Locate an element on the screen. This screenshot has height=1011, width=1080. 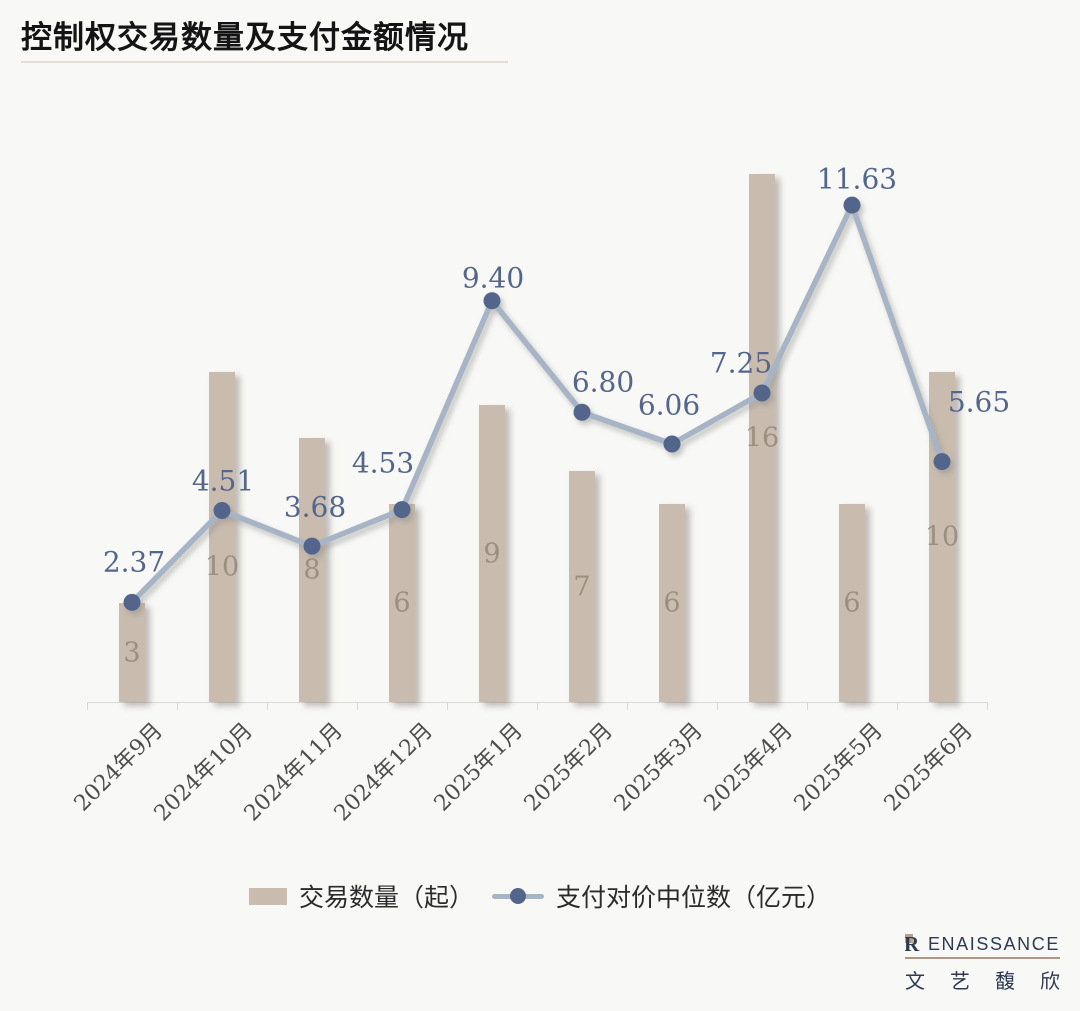
bar-value-label: 8 is located at coordinates (312, 570).